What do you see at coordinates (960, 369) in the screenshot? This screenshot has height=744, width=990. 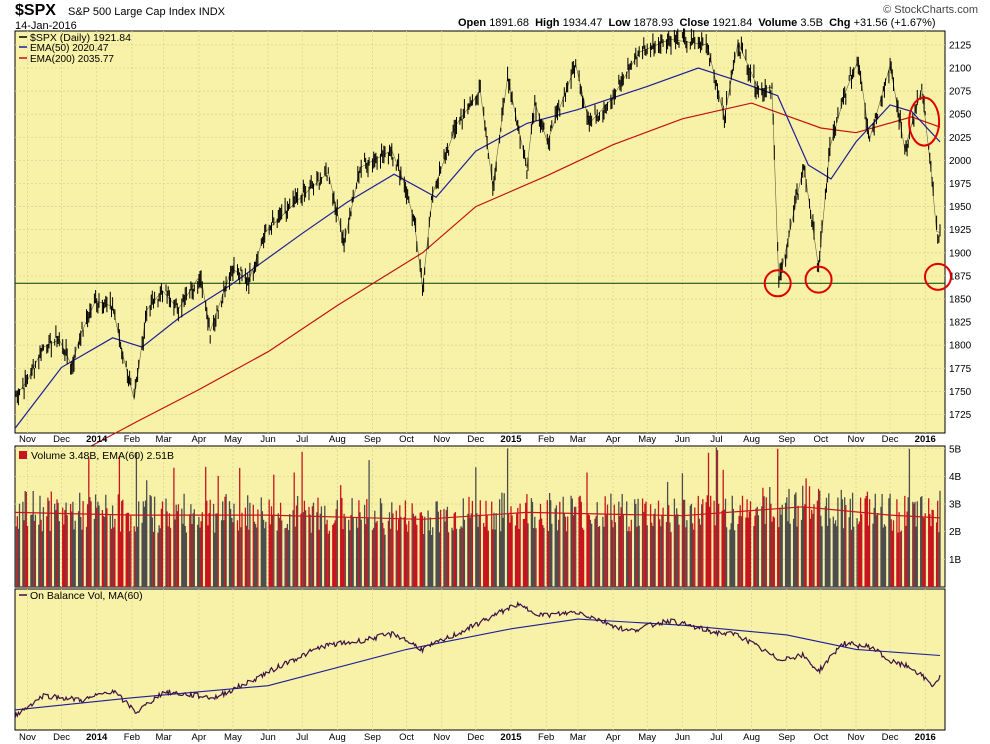 I see `y-tick-label: 1775` at bounding box center [960, 369].